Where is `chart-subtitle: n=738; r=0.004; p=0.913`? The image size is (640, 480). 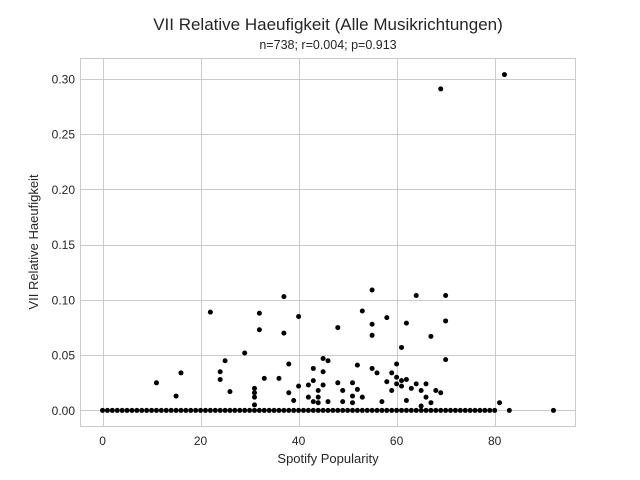 chart-subtitle: n=738; r=0.004; p=0.913 is located at coordinates (327, 45).